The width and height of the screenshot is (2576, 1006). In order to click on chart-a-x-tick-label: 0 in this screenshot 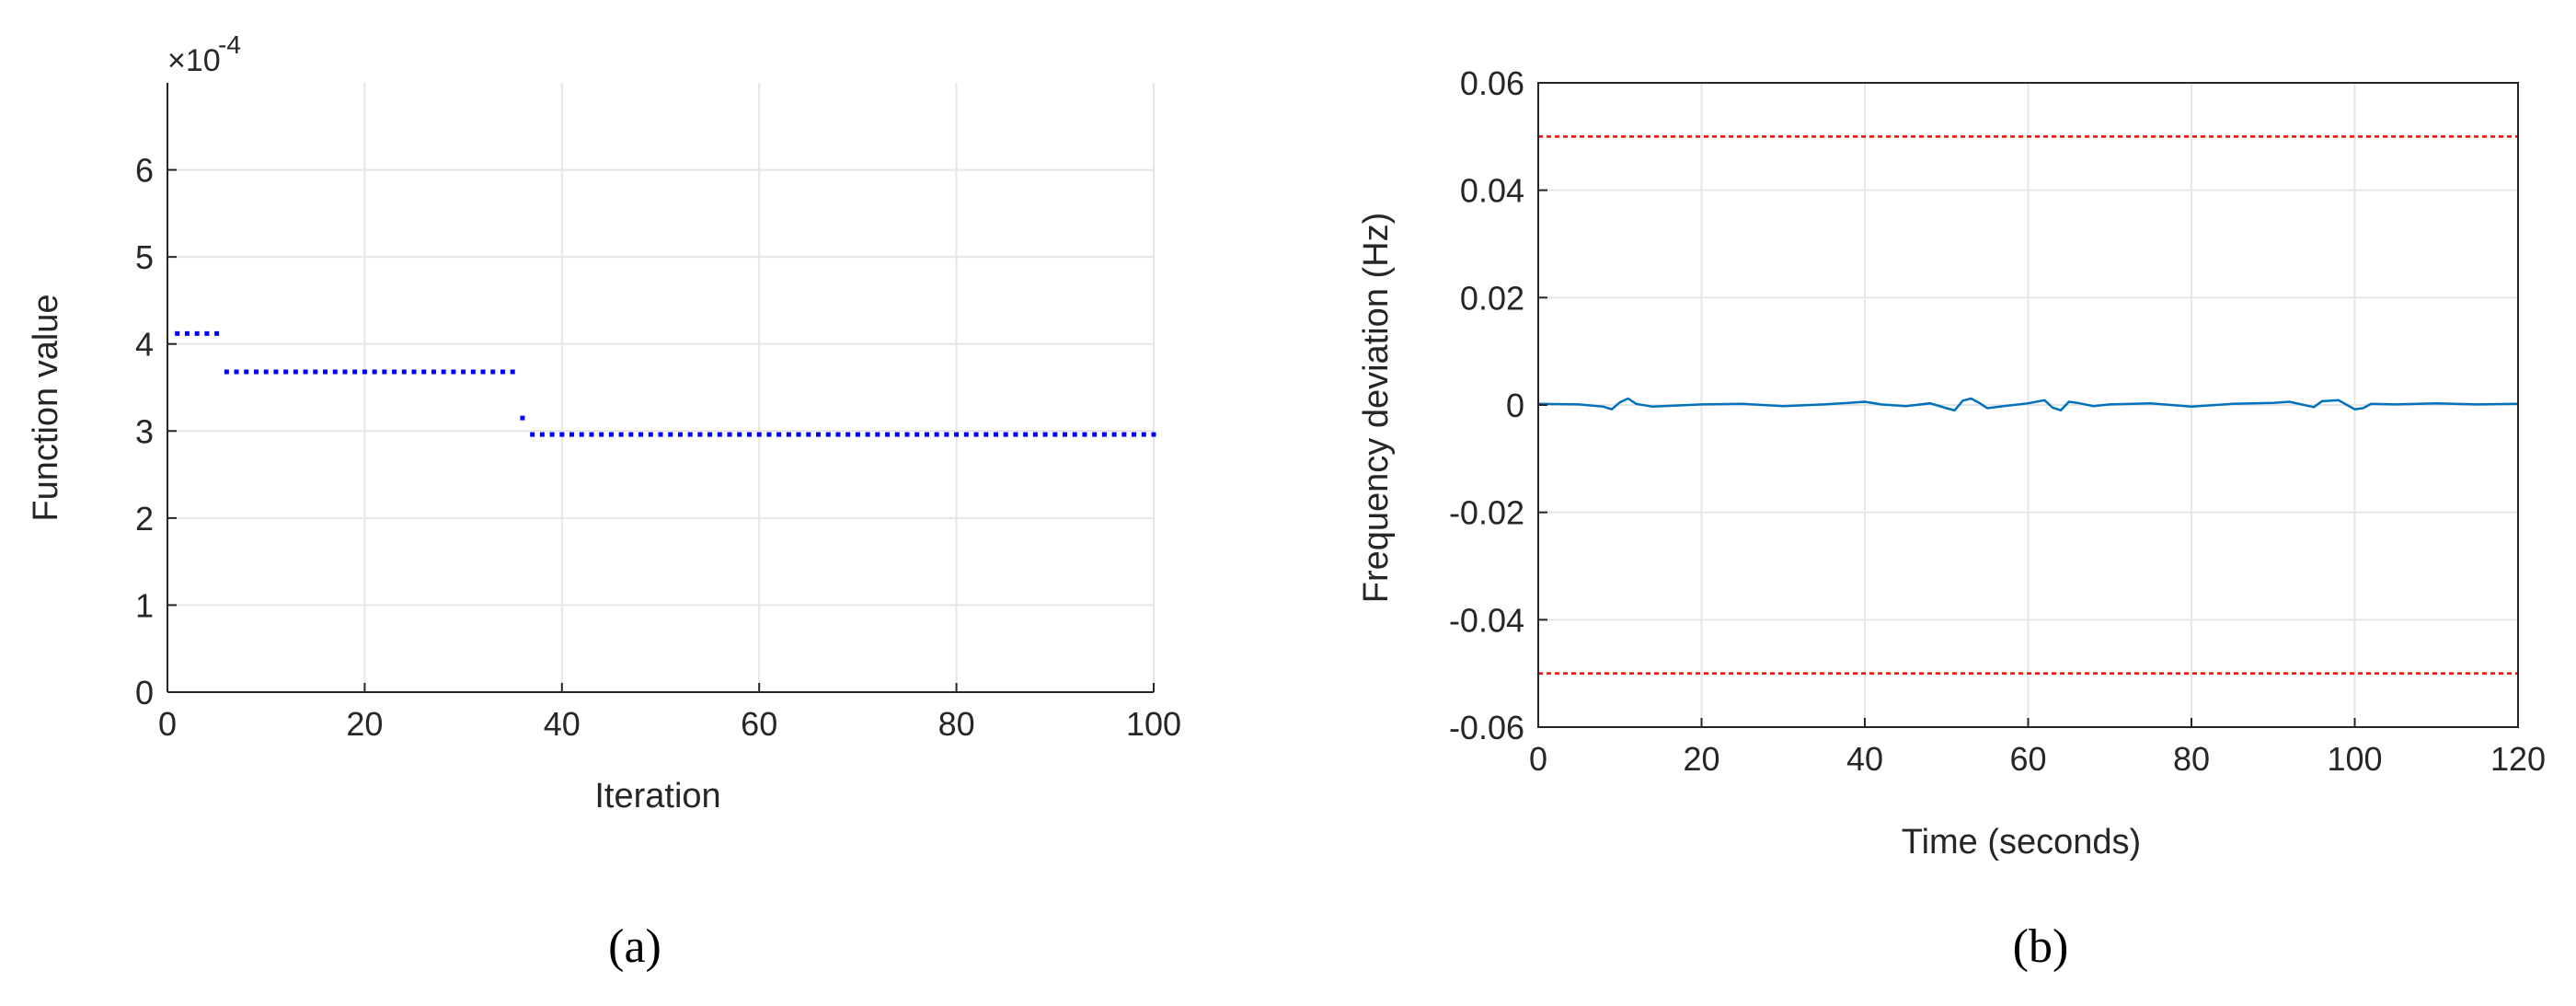, I will do `click(167, 724)`.